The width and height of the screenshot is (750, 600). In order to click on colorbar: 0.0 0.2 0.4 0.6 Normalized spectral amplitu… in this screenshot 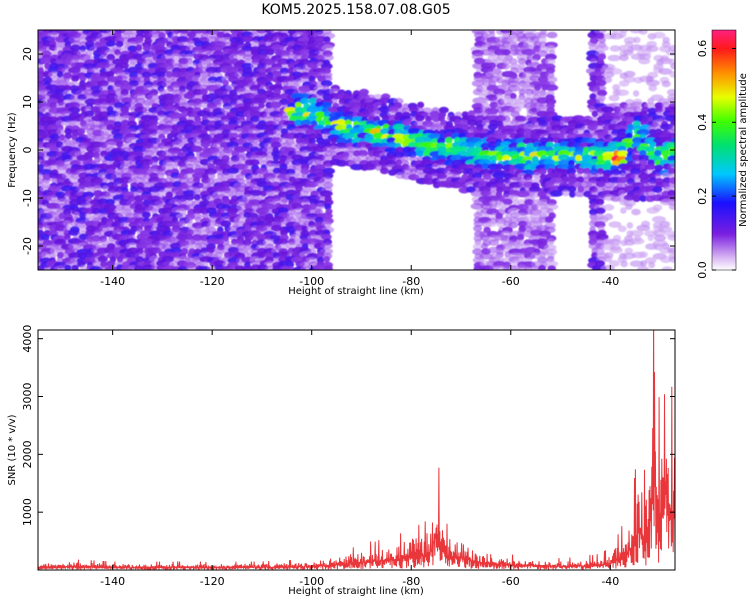, I will do `click(722, 154)`.